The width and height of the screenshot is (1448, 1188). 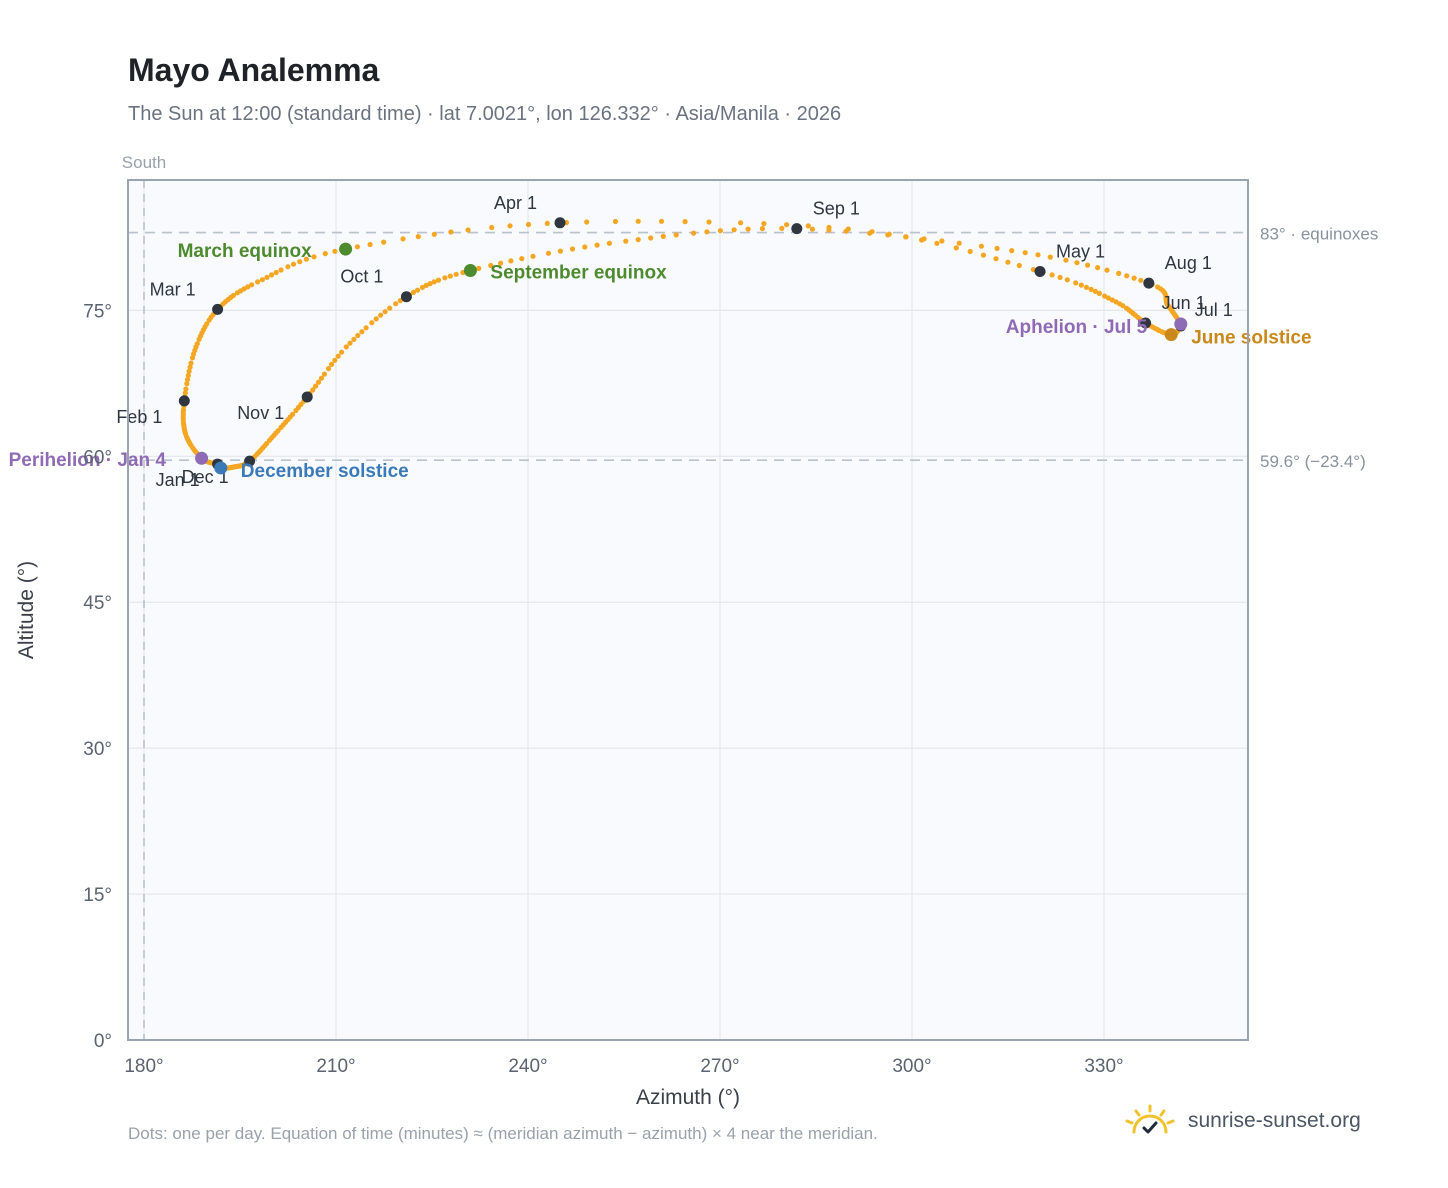 What do you see at coordinates (260, 413) in the screenshot?
I see `month-label: Nov 1` at bounding box center [260, 413].